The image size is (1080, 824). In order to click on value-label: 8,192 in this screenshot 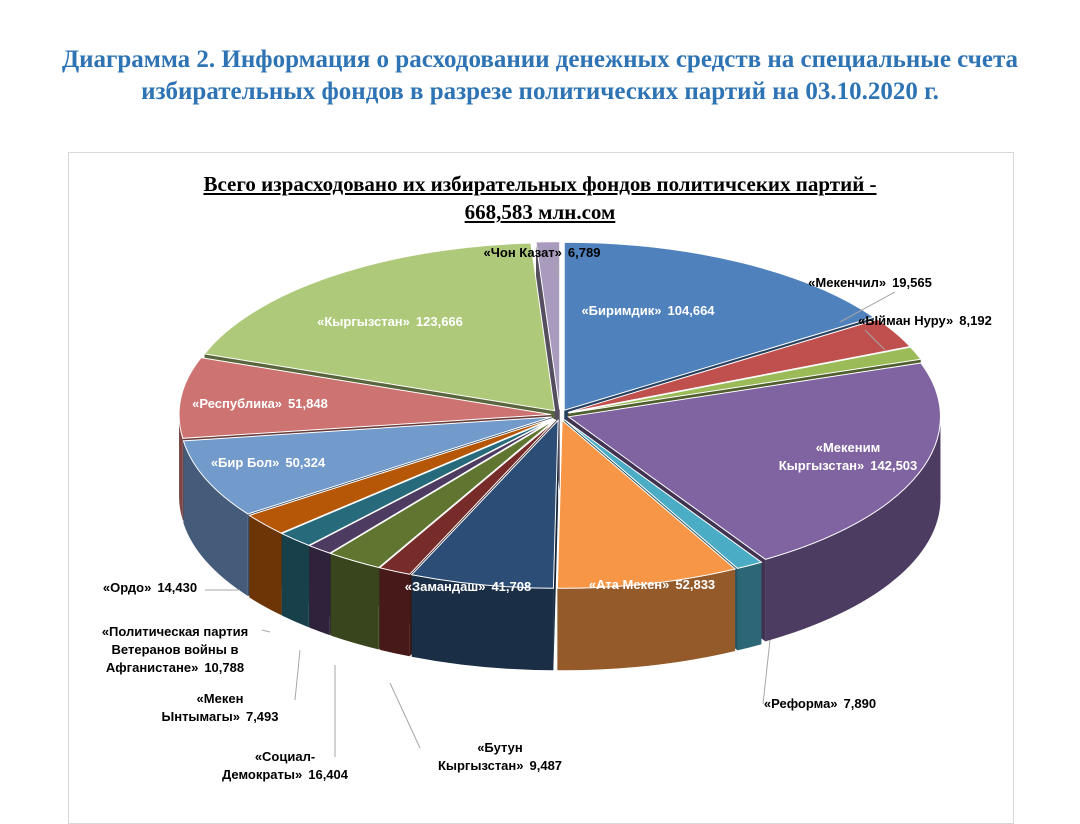, I will do `click(975, 320)`.